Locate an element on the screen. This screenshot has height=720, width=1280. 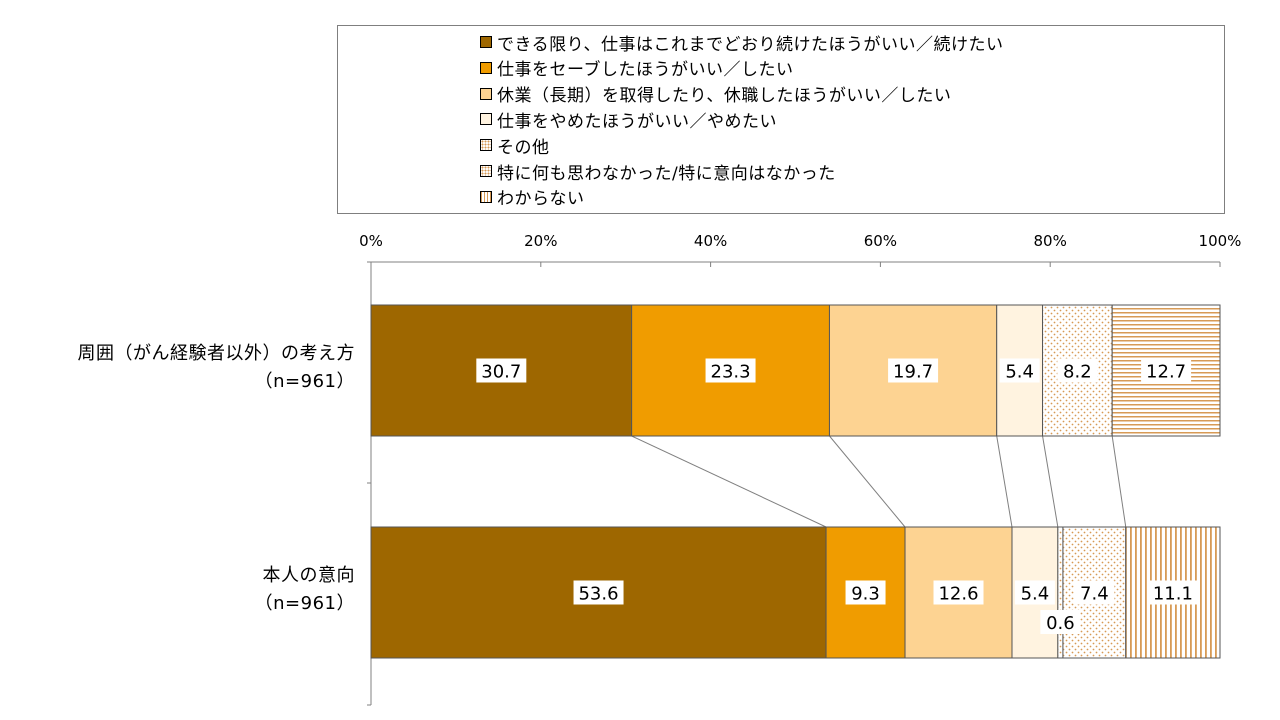
x-tick-label-5: 100% is located at coordinates (1220, 241).